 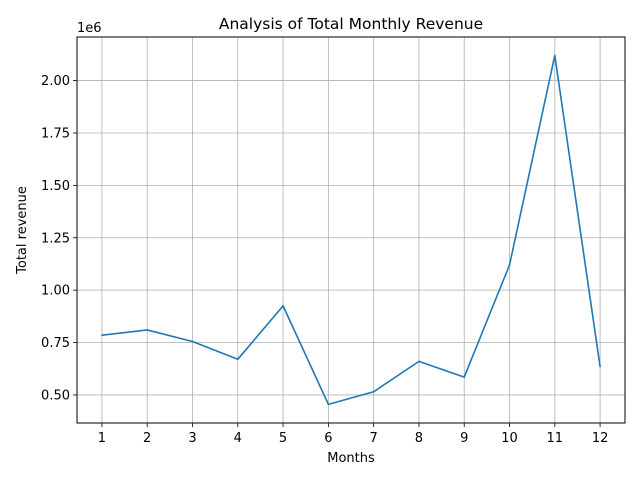 What do you see at coordinates (55, 343) in the screenshot?
I see `y-tick-label: 0.75` at bounding box center [55, 343].